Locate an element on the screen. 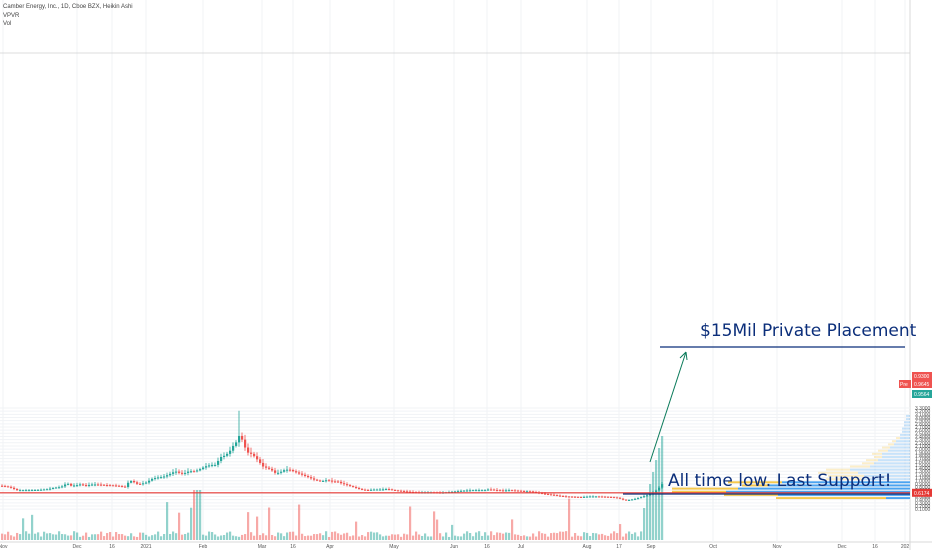  price-labels: 0.9300 Pre 0.9645 0.9564 0.6174 is located at coordinates (915, 434).